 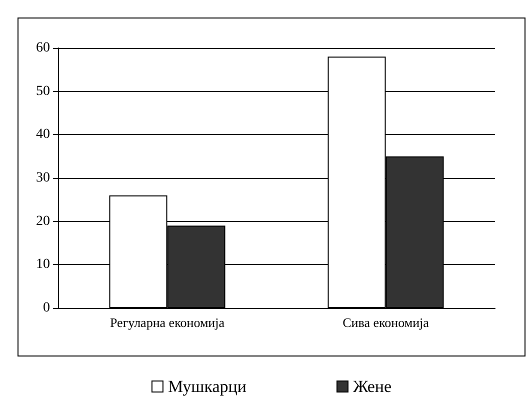 I want to click on legend-label: Мушкарци, so click(x=207, y=386).